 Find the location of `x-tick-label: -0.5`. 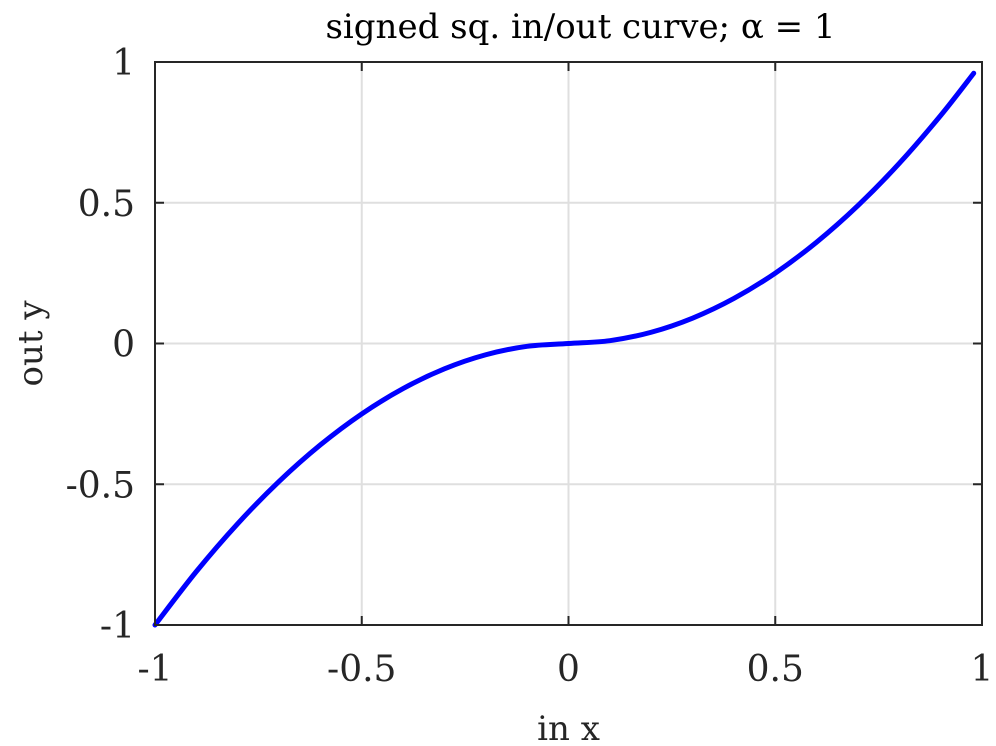

x-tick-label: -0.5 is located at coordinates (361, 669).